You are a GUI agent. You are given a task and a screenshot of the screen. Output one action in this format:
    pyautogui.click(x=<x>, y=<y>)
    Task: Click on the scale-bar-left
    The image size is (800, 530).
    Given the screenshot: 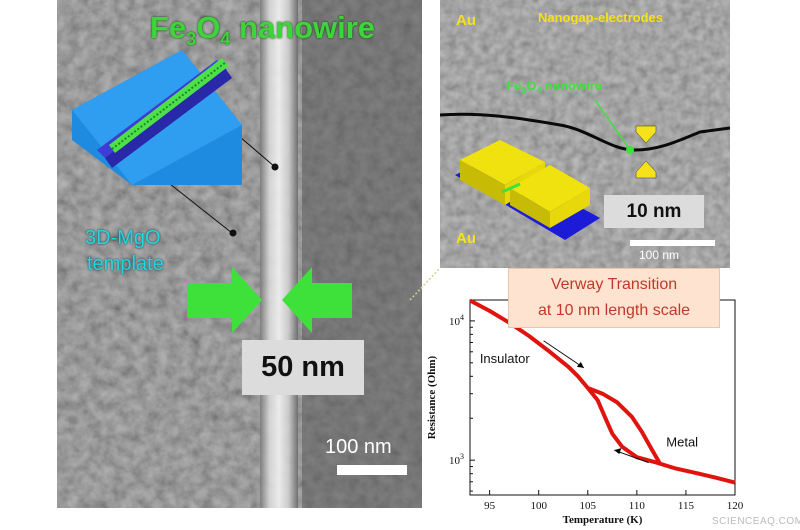 What is the action you would take?
    pyautogui.click(x=372, y=470)
    